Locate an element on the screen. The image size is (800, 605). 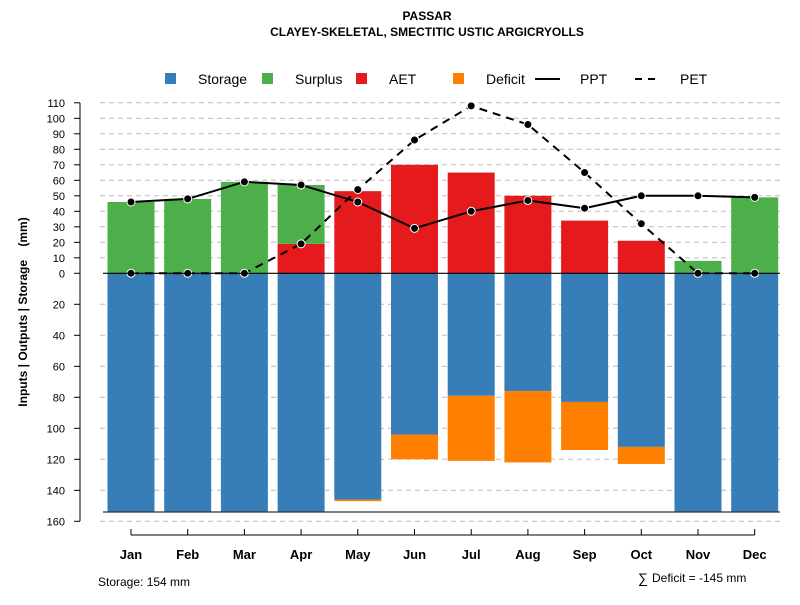
x-tick-label: Dec is located at coordinates (755, 554).